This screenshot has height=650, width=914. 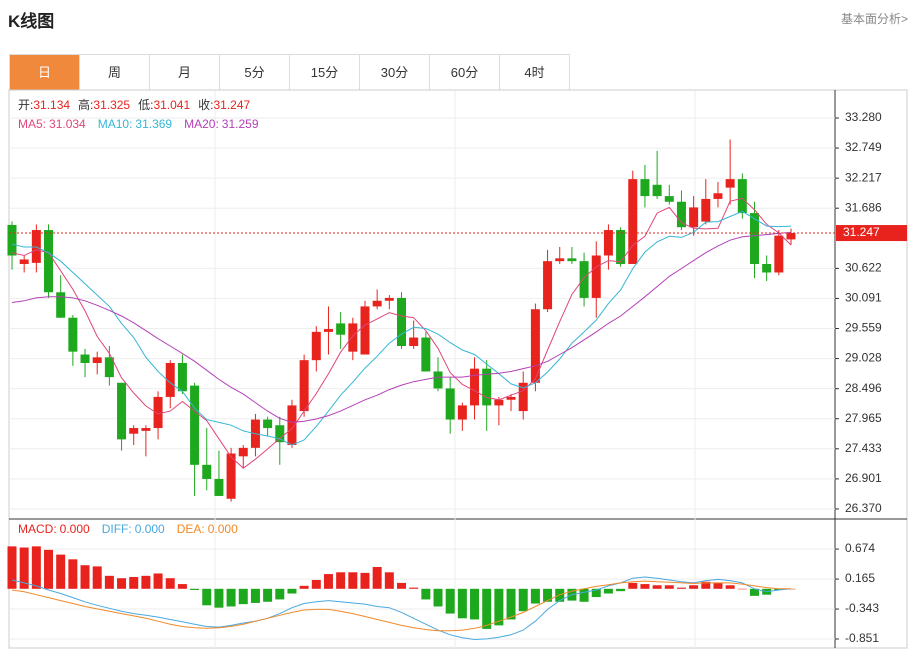 What do you see at coordinates (863, 508) in the screenshot?
I see `y-tick-label: 26.370` at bounding box center [863, 508].